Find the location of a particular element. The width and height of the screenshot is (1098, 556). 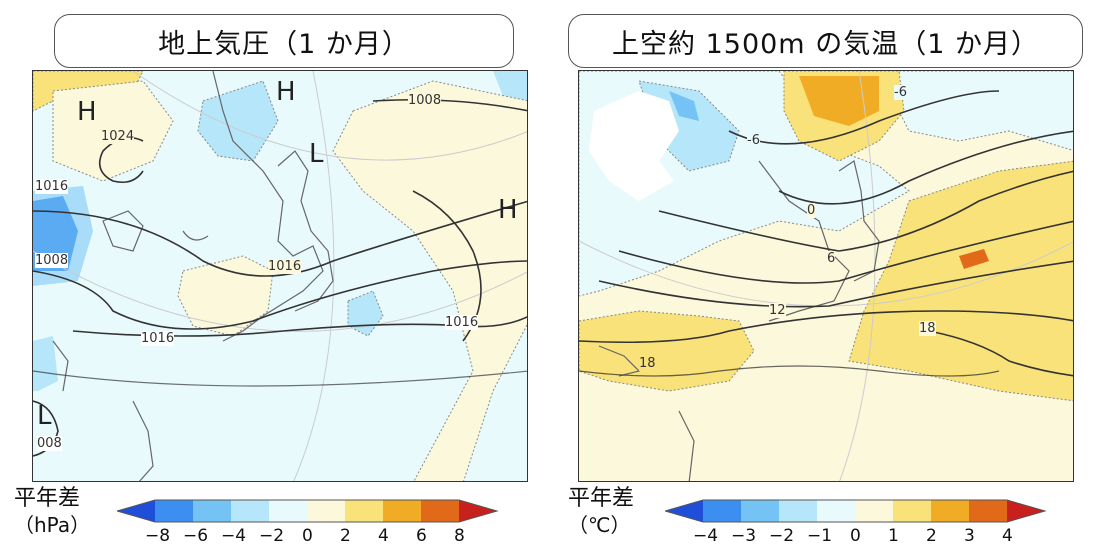

legend-unit: （℃） is located at coordinates (599, 525).